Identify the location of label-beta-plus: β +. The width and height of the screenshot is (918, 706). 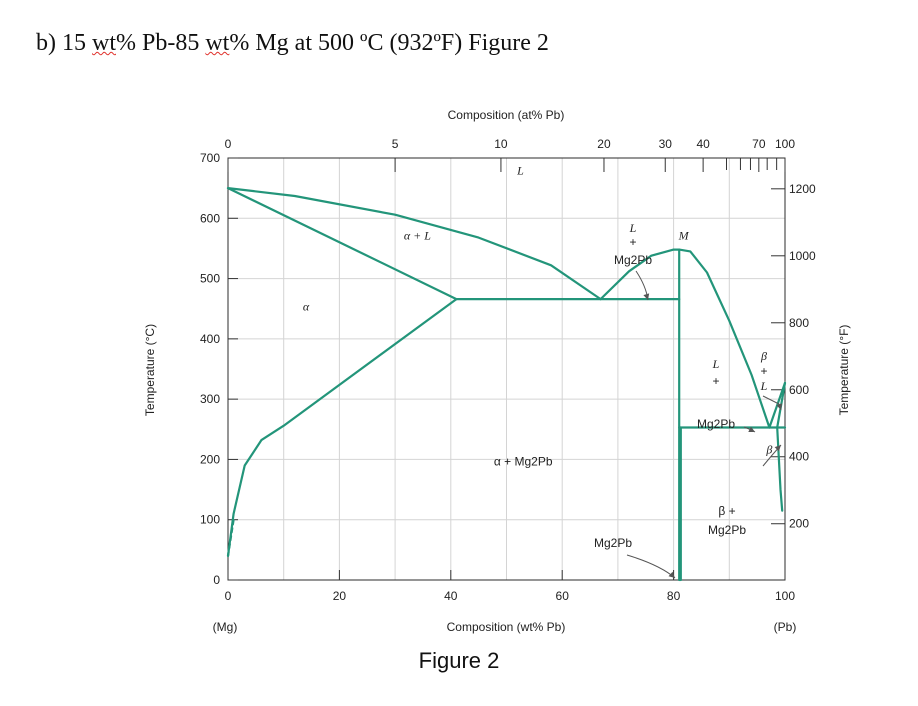
(726, 511).